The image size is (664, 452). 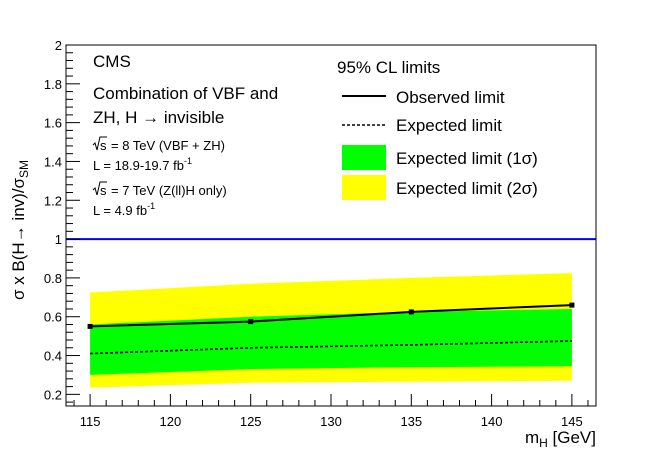 I want to click on expected-limit-line, so click(x=331, y=347).